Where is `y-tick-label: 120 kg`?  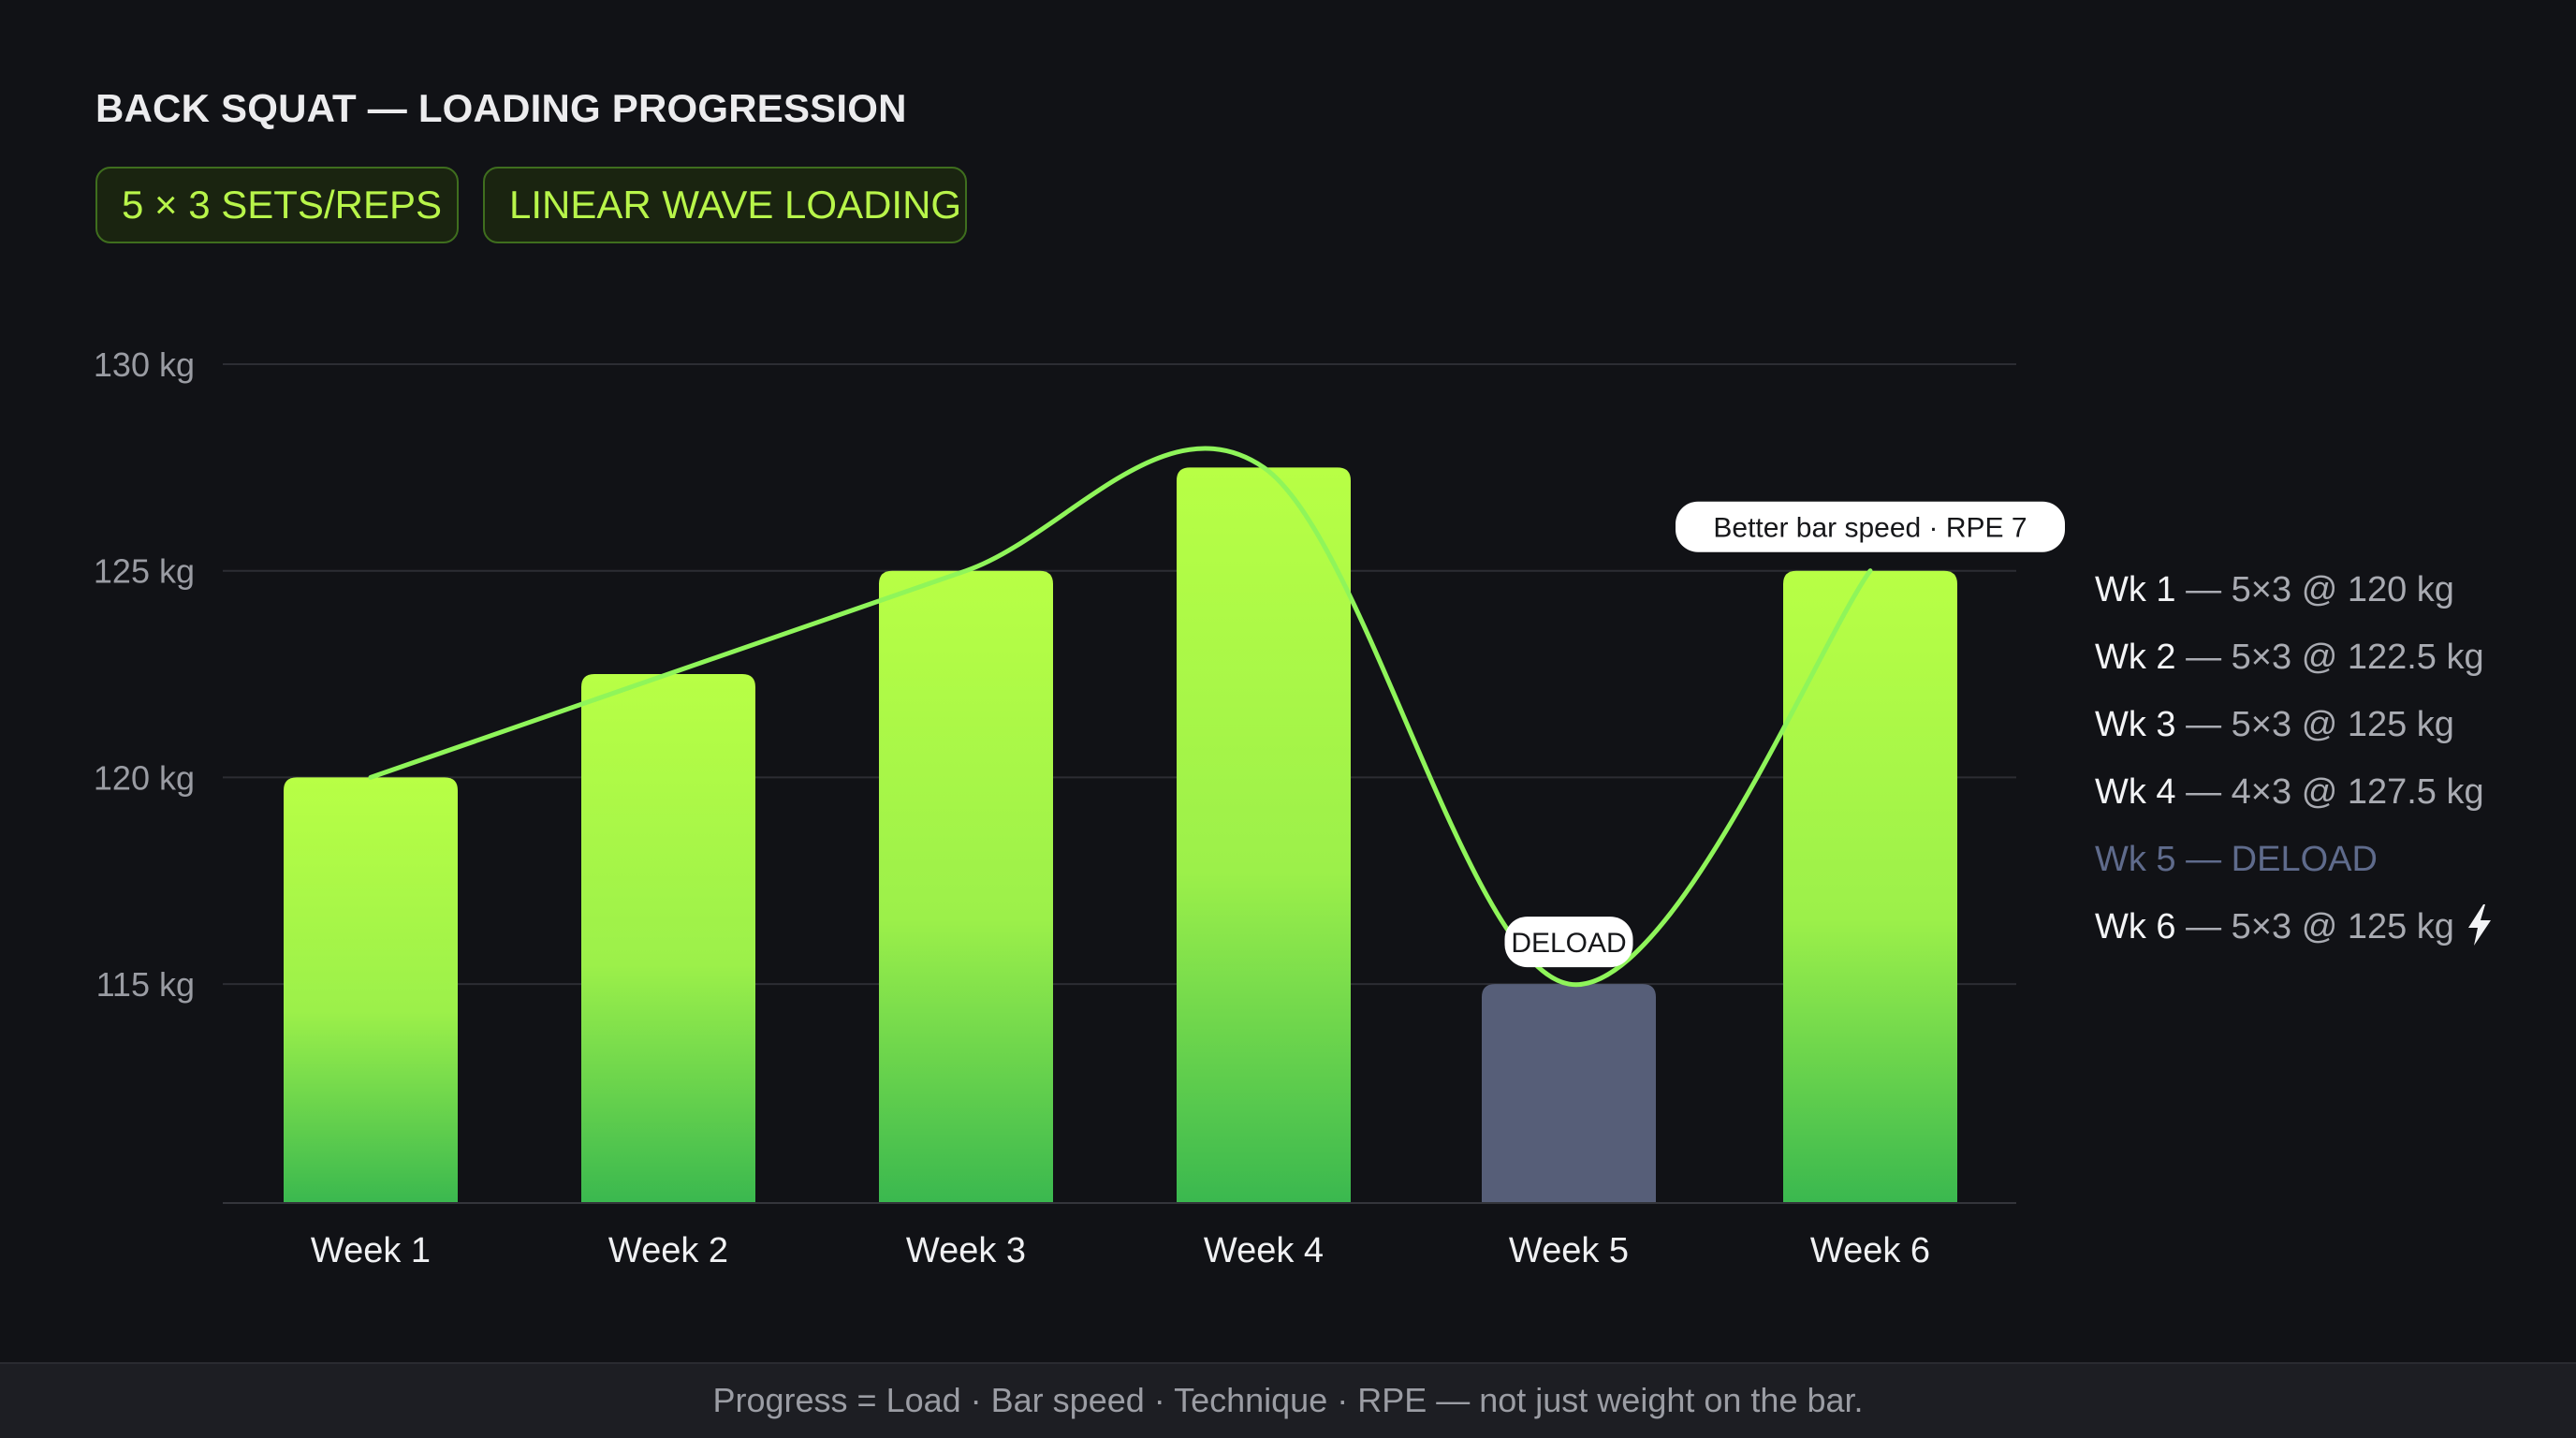
y-tick-label: 120 kg is located at coordinates (144, 777).